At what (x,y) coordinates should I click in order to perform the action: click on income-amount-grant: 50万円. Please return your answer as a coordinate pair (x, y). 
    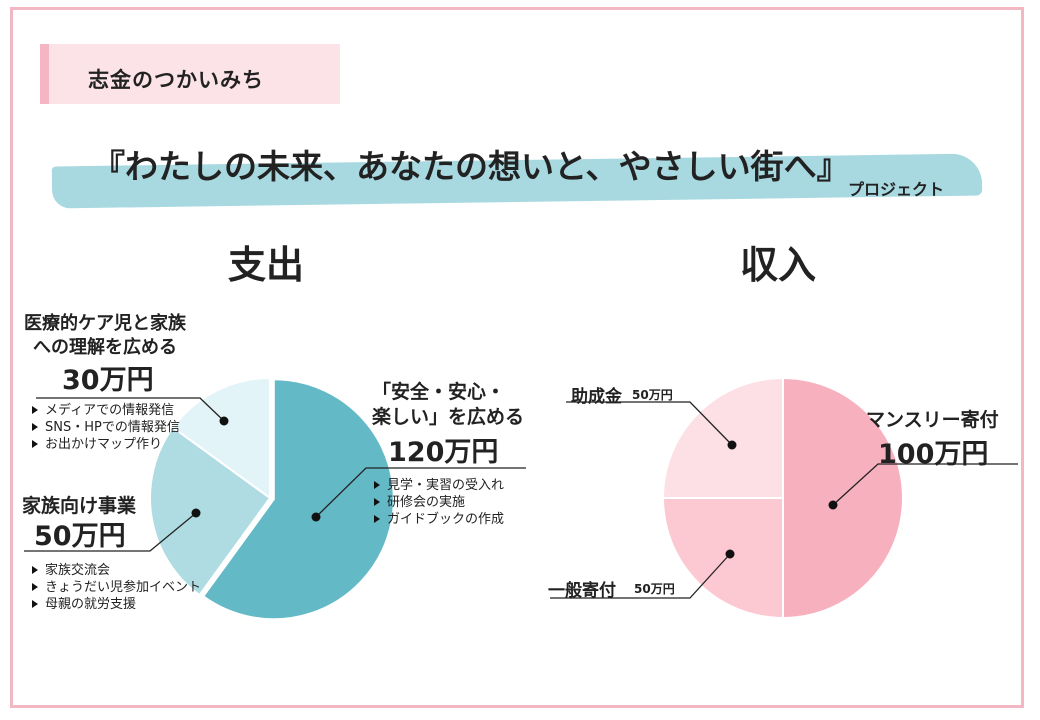
    Looking at the image, I should click on (652, 395).